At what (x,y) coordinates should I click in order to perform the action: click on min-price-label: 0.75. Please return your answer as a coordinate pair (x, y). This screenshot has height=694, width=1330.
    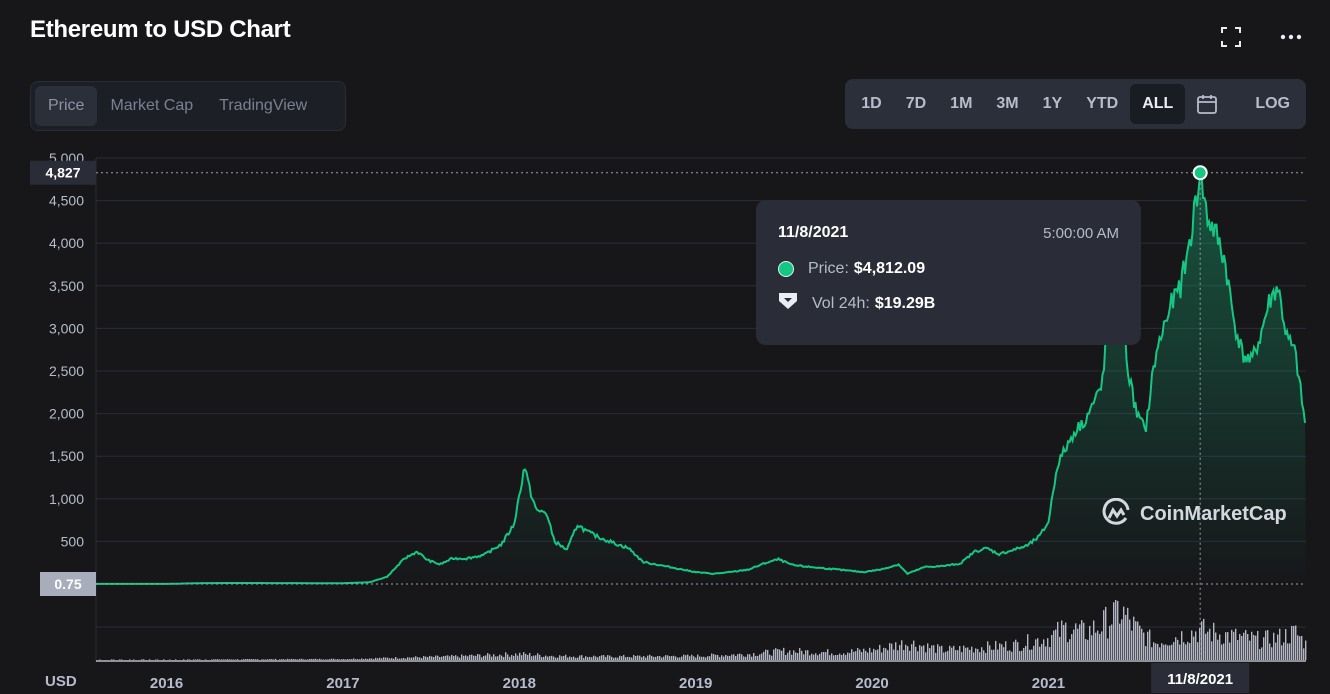
    Looking at the image, I should click on (67, 584).